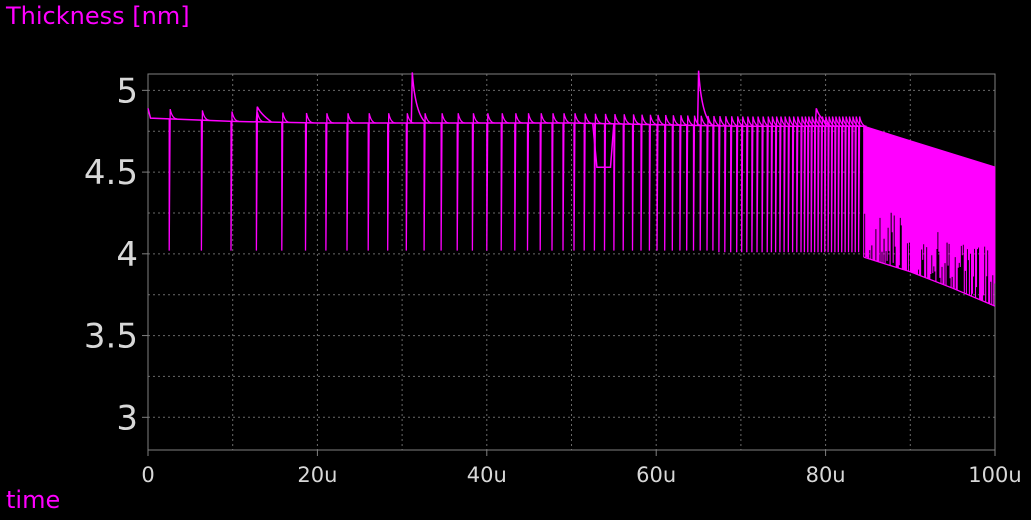  What do you see at coordinates (127, 418) in the screenshot?
I see `y-tick-label: 3` at bounding box center [127, 418].